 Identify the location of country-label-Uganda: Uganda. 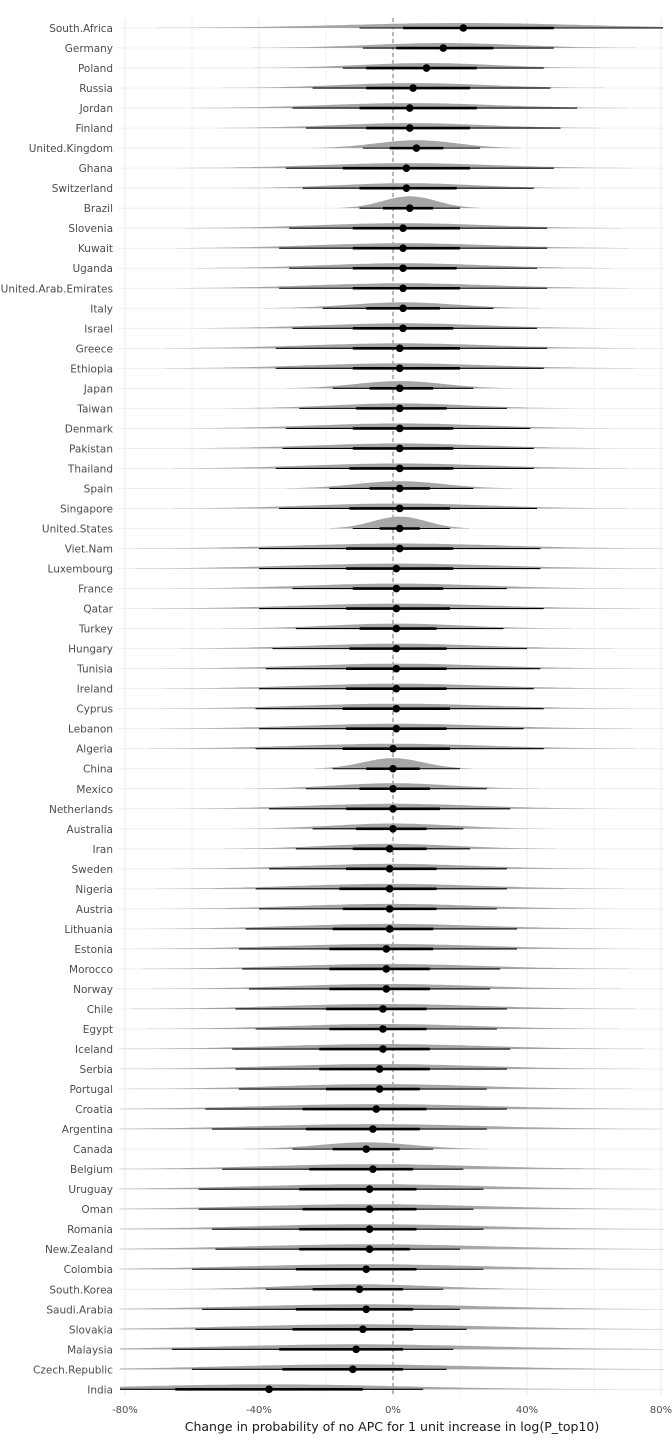
(92, 269).